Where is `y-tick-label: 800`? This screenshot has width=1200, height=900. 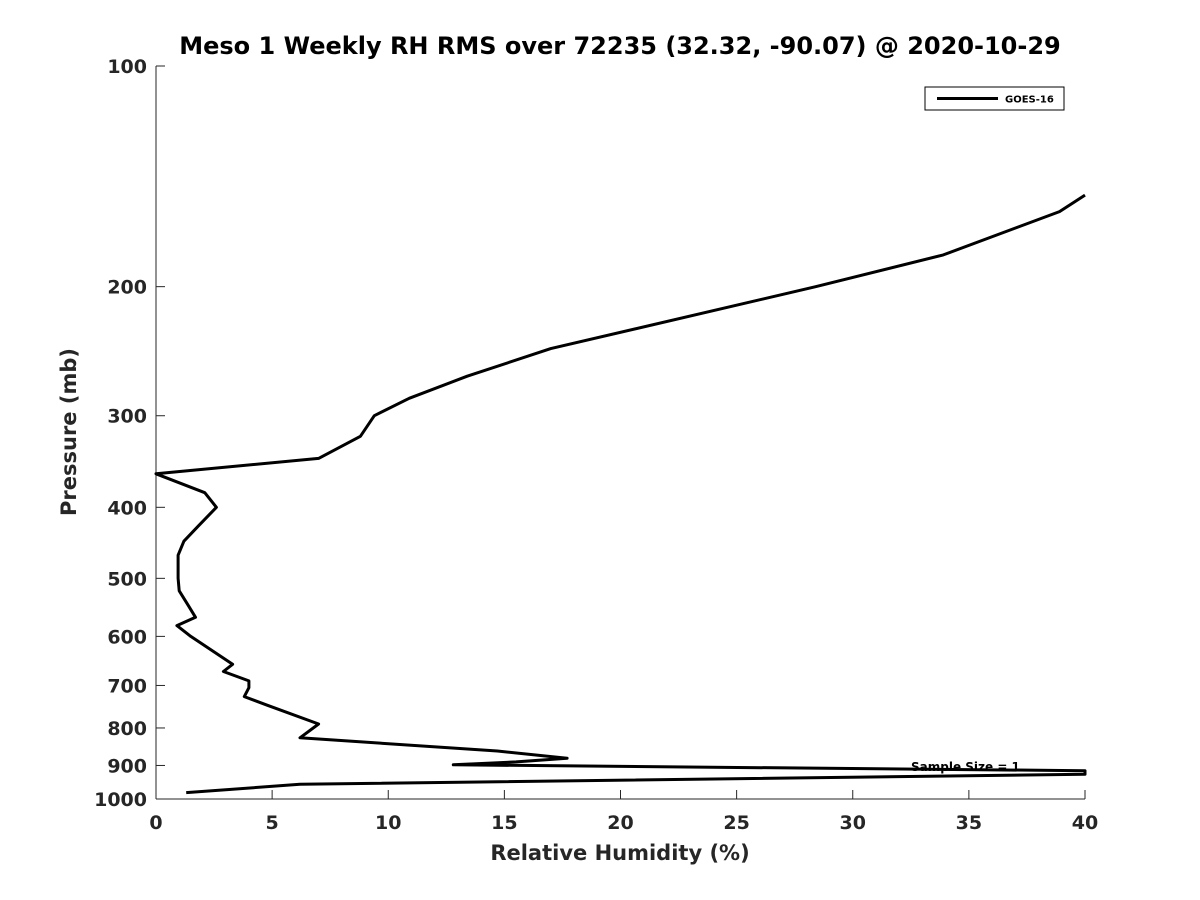 y-tick-label: 800 is located at coordinates (127, 729).